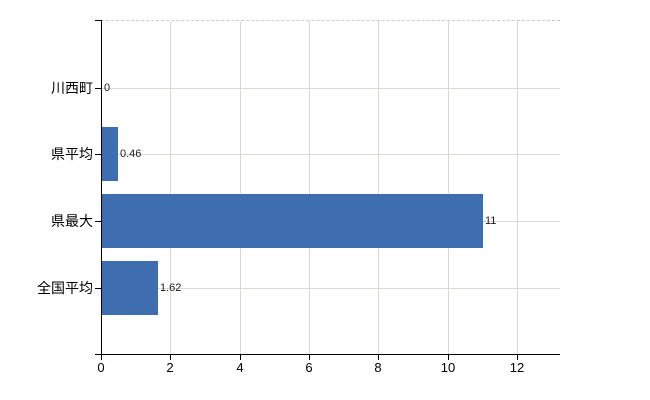 This screenshot has height=400, width=650. I want to click on x-tick-label: 10, so click(448, 367).